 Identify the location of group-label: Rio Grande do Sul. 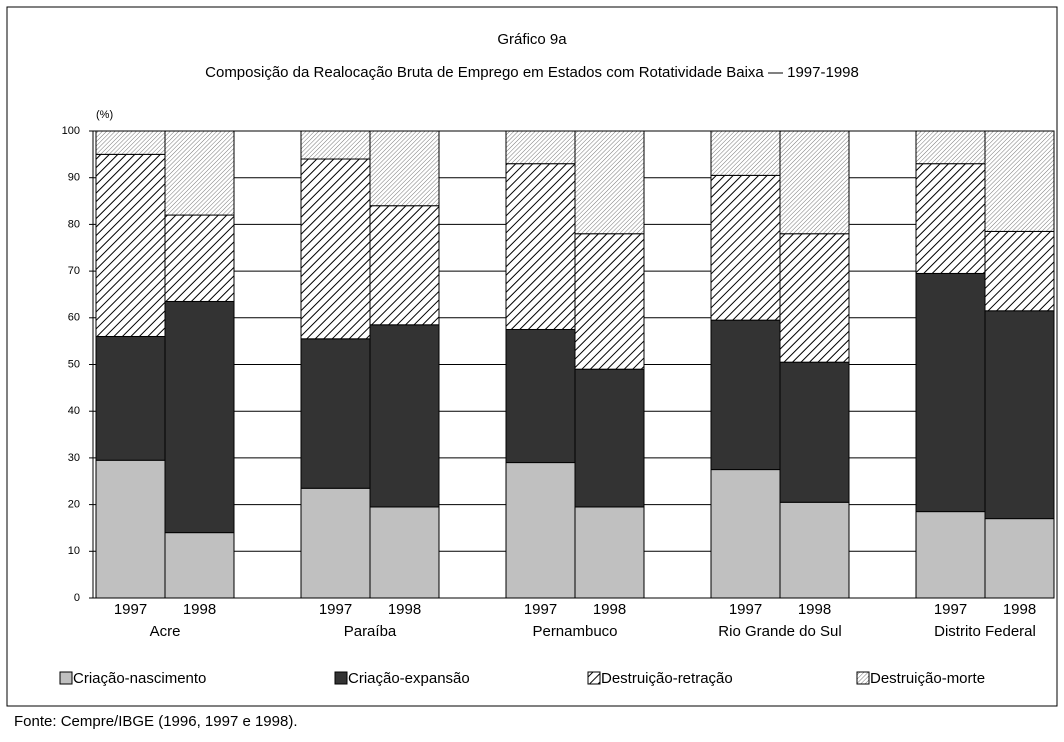
(779, 631).